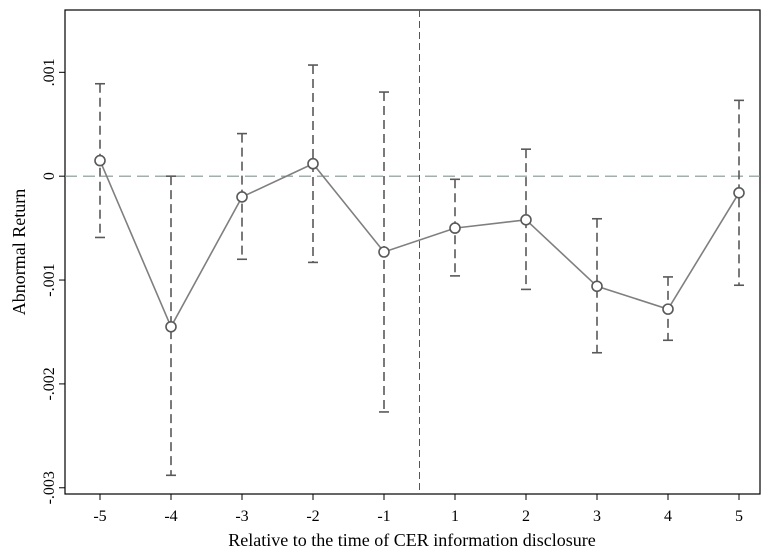 This screenshot has height=557, width=763. I want to click on y-tick-label: -.001, so click(49, 279).